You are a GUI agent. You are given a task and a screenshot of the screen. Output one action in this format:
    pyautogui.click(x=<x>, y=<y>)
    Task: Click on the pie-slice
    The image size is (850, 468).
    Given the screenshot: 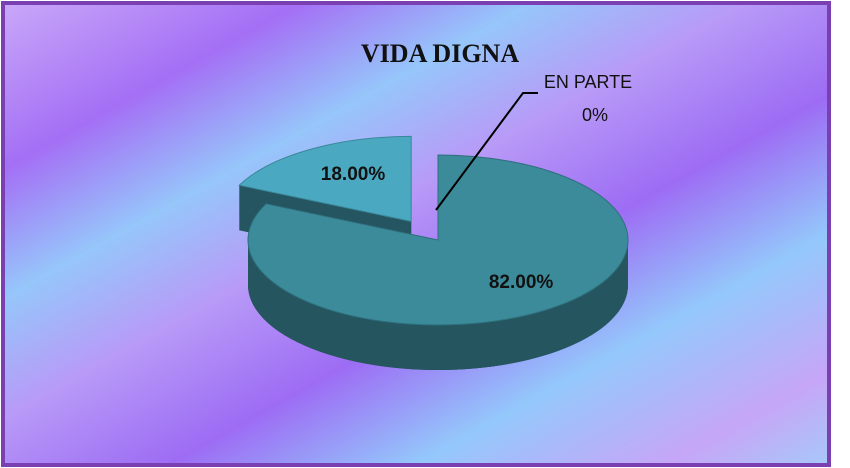 What is the action you would take?
    pyautogui.click(x=325, y=179)
    